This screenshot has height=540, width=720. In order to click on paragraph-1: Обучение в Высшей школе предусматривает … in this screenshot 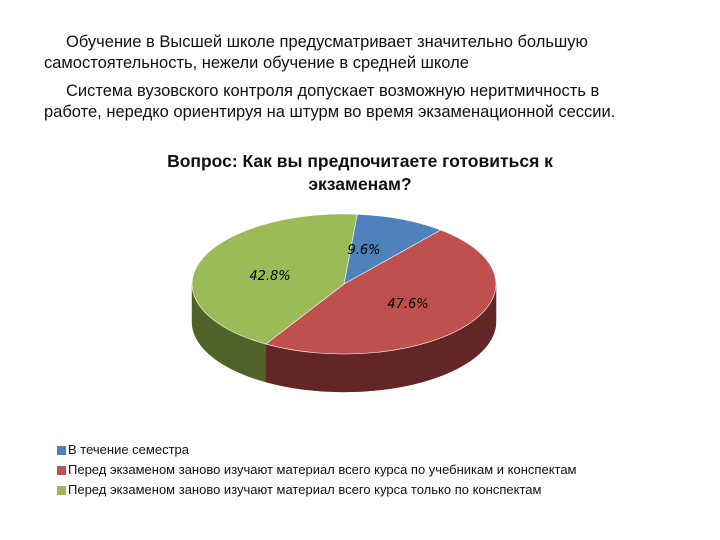, I will do `click(364, 53)`.